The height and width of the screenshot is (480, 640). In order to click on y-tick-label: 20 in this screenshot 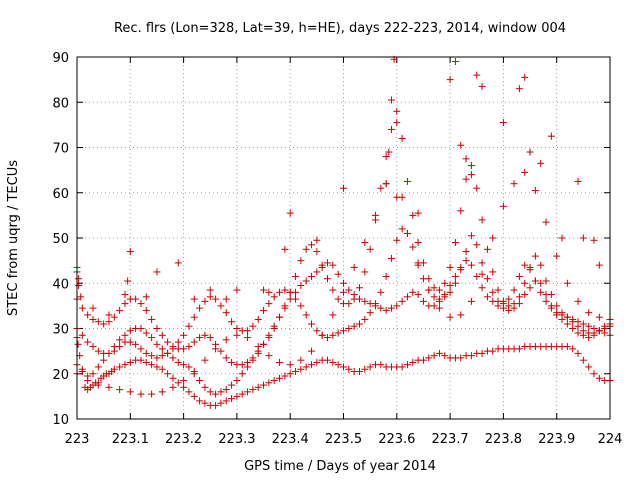, I will do `click(60, 375)`.